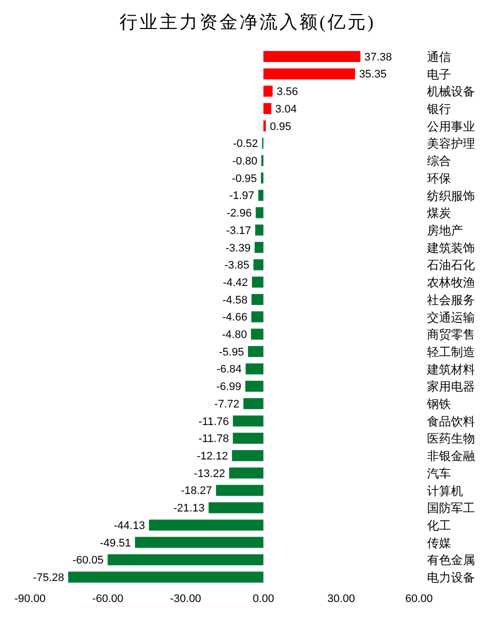 The width and height of the screenshot is (495, 617). I want to click on data-label: -60.05, so click(88, 560).